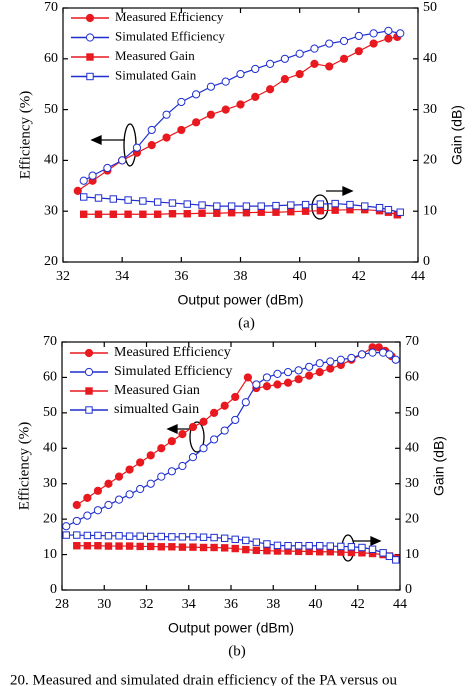  Describe the element at coordinates (237, 651) in the screenshot. I see `subplot-label: (b)` at that location.